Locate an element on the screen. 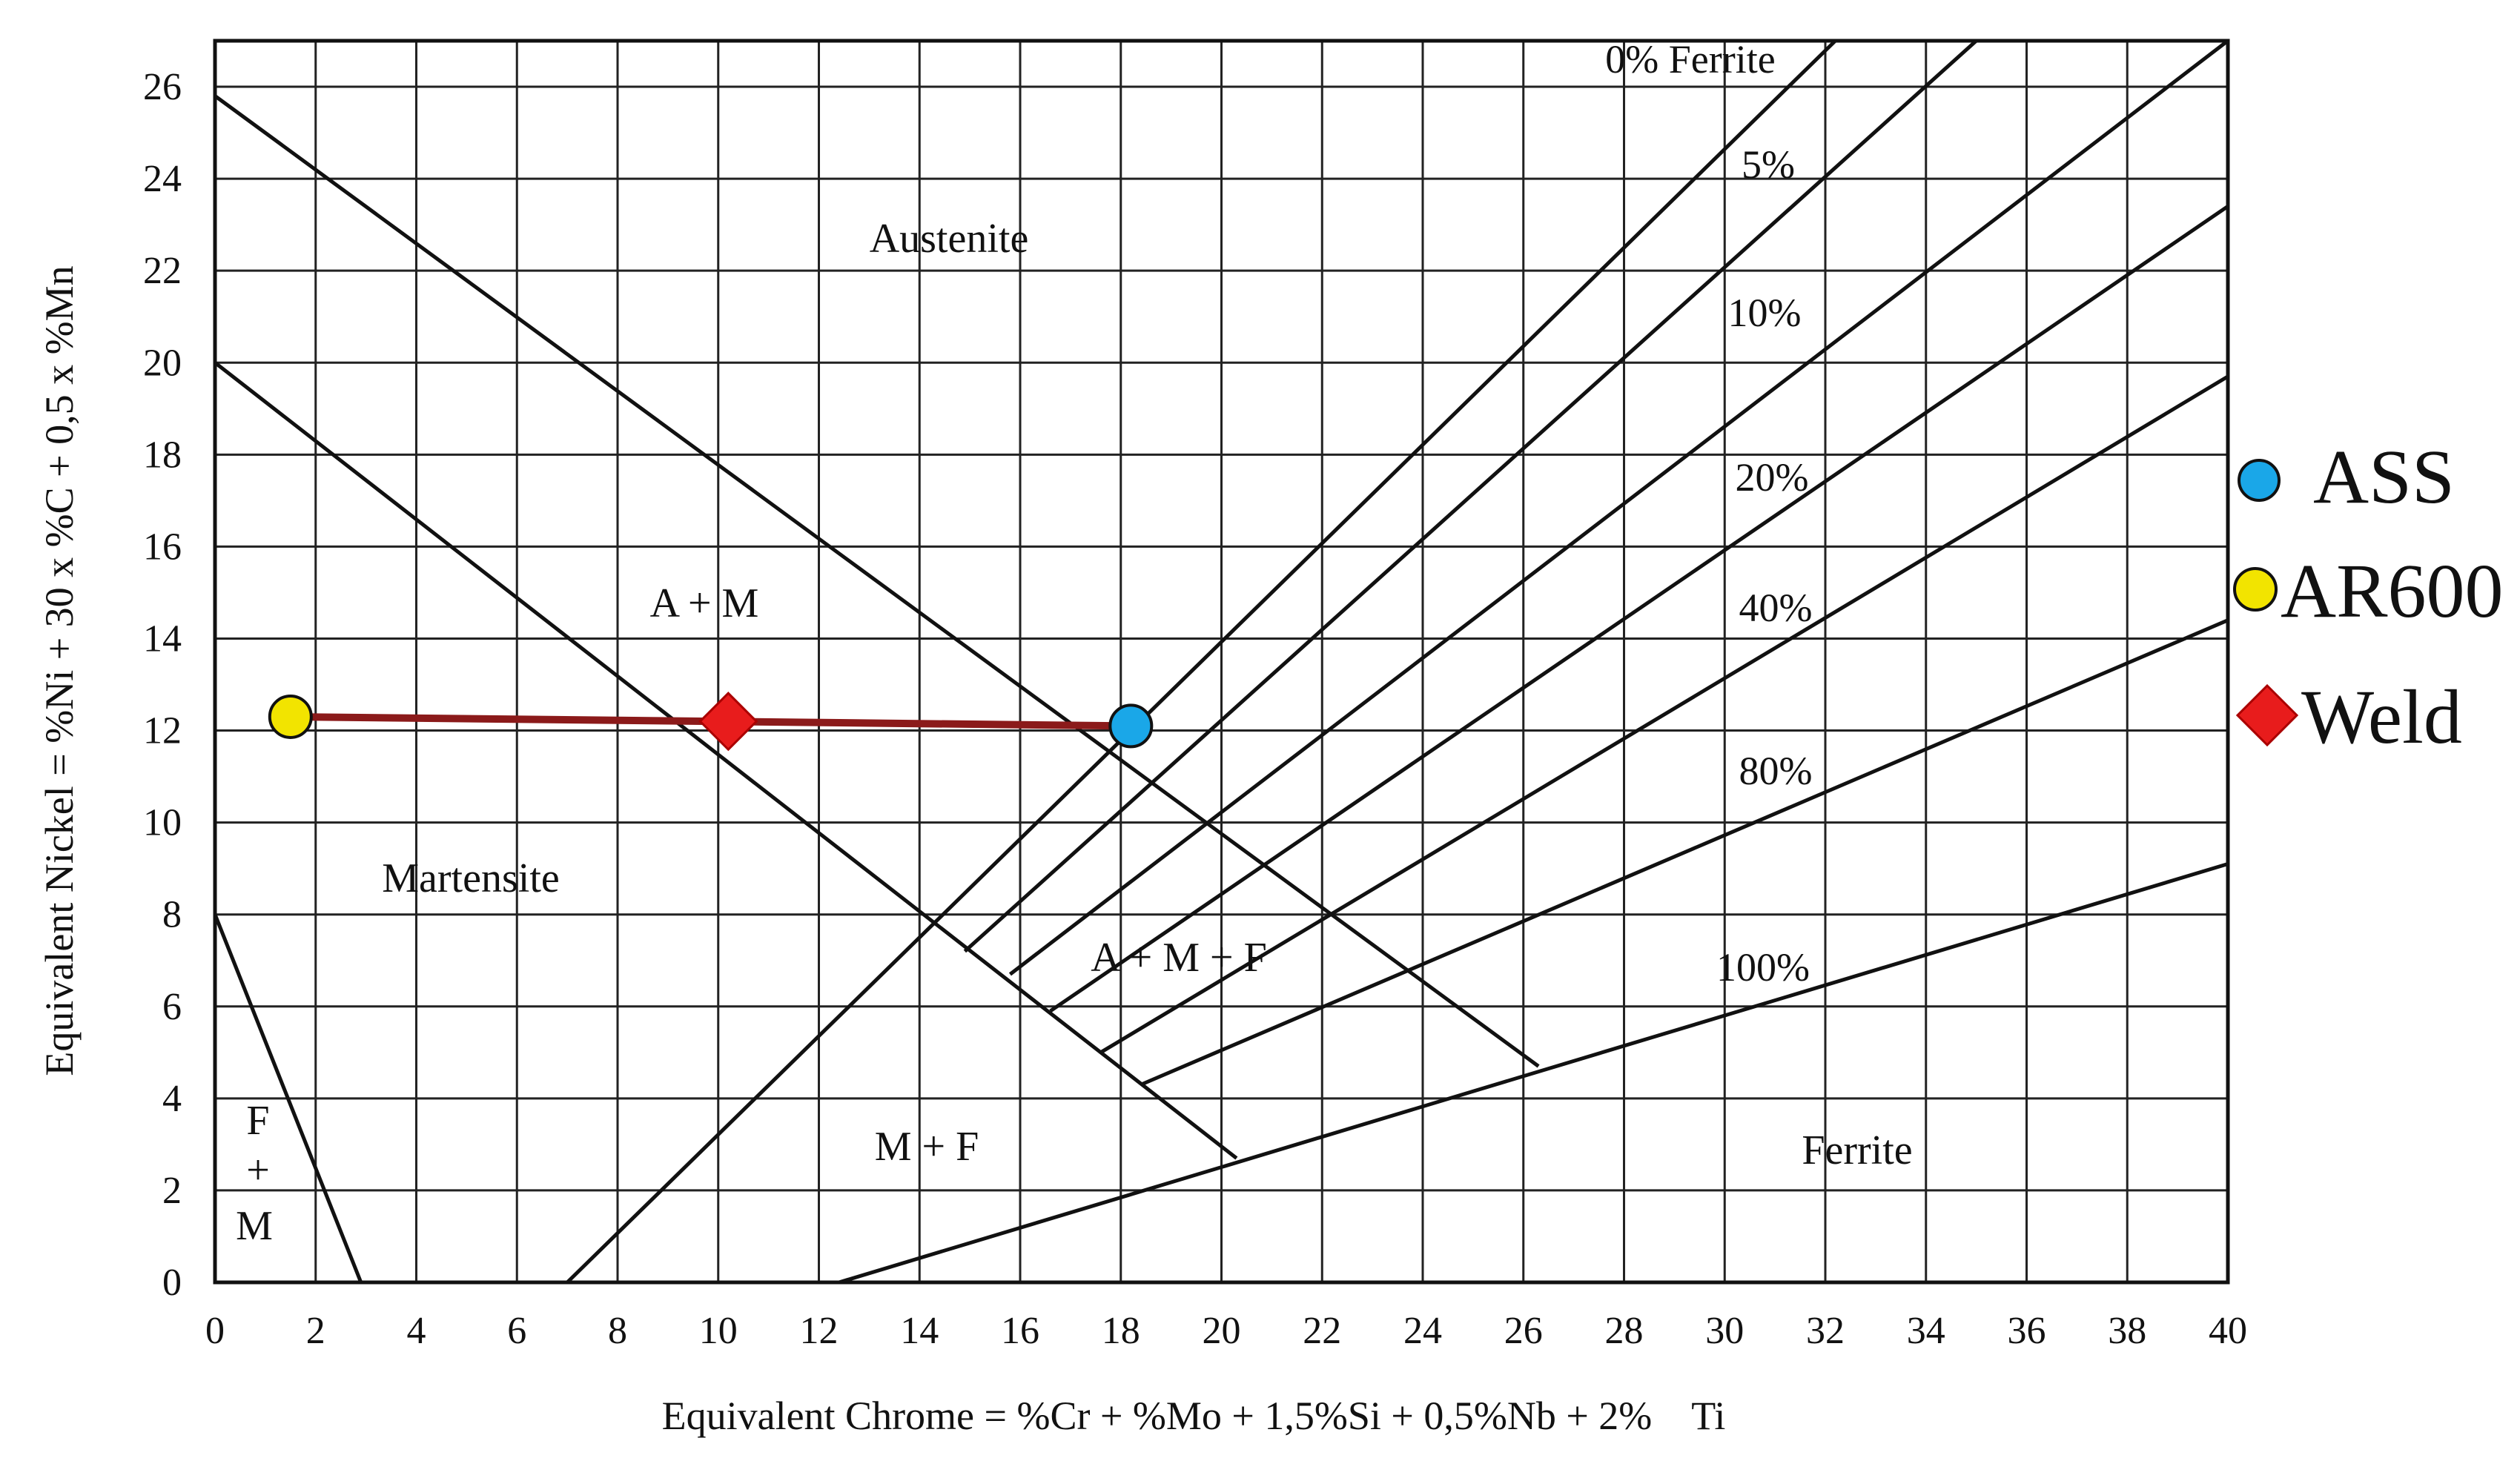  ferrite-label-100: 100% is located at coordinates (1763, 967).